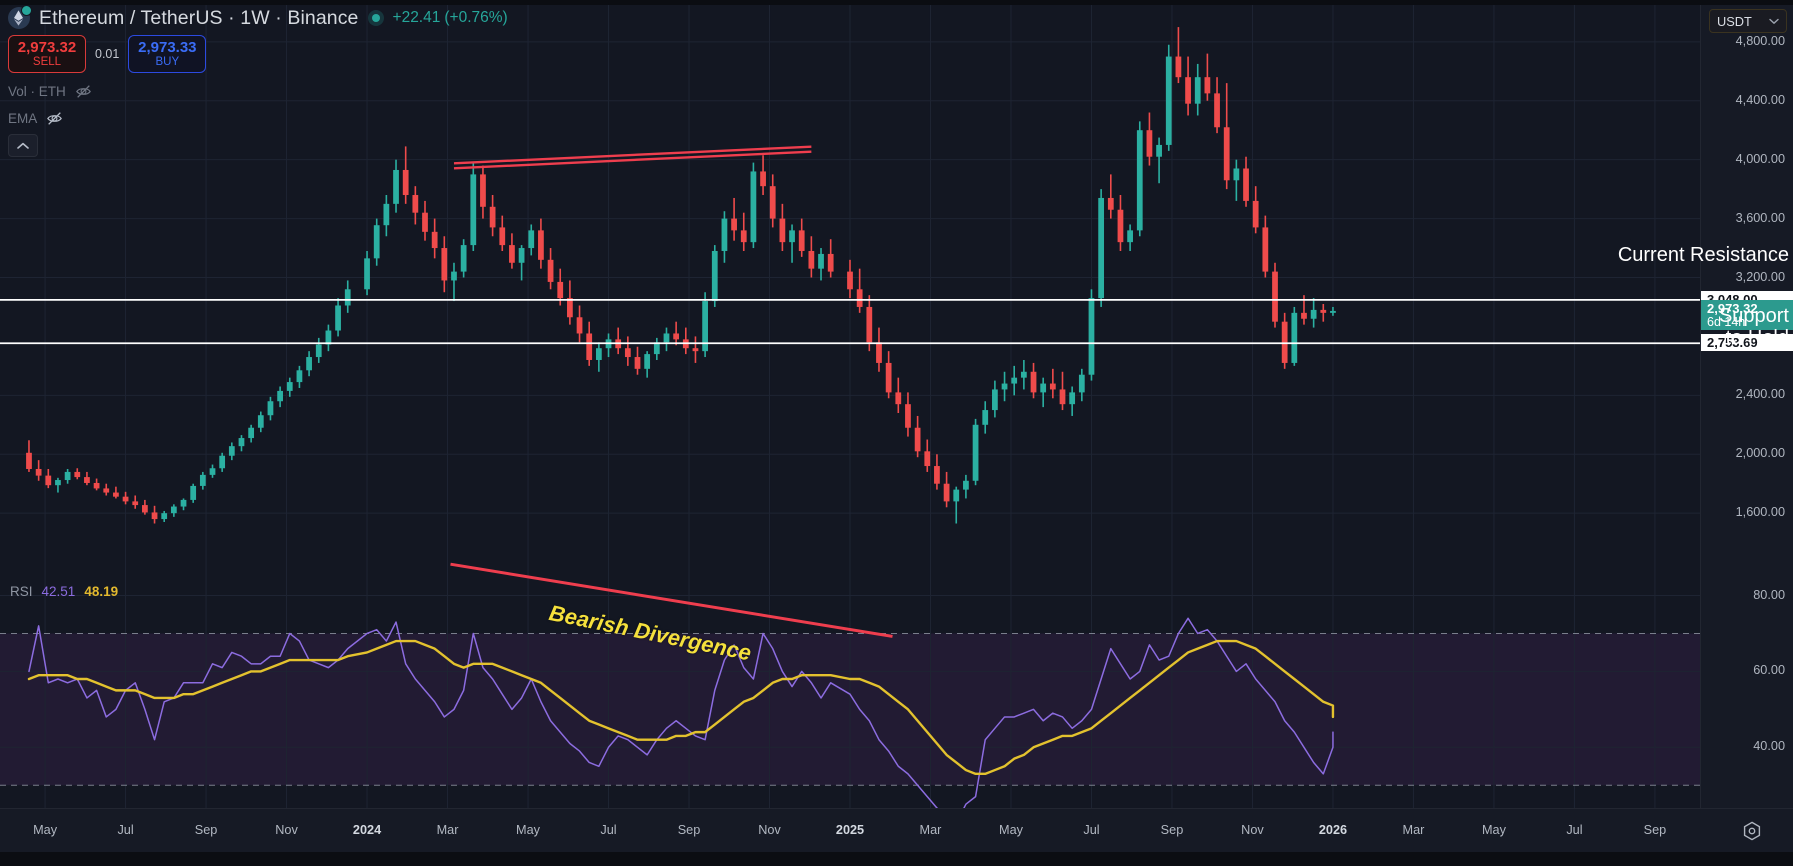 This screenshot has height=866, width=1793. Describe the element at coordinates (1752, 831) in the screenshot. I see `chart-settings-icon` at that location.